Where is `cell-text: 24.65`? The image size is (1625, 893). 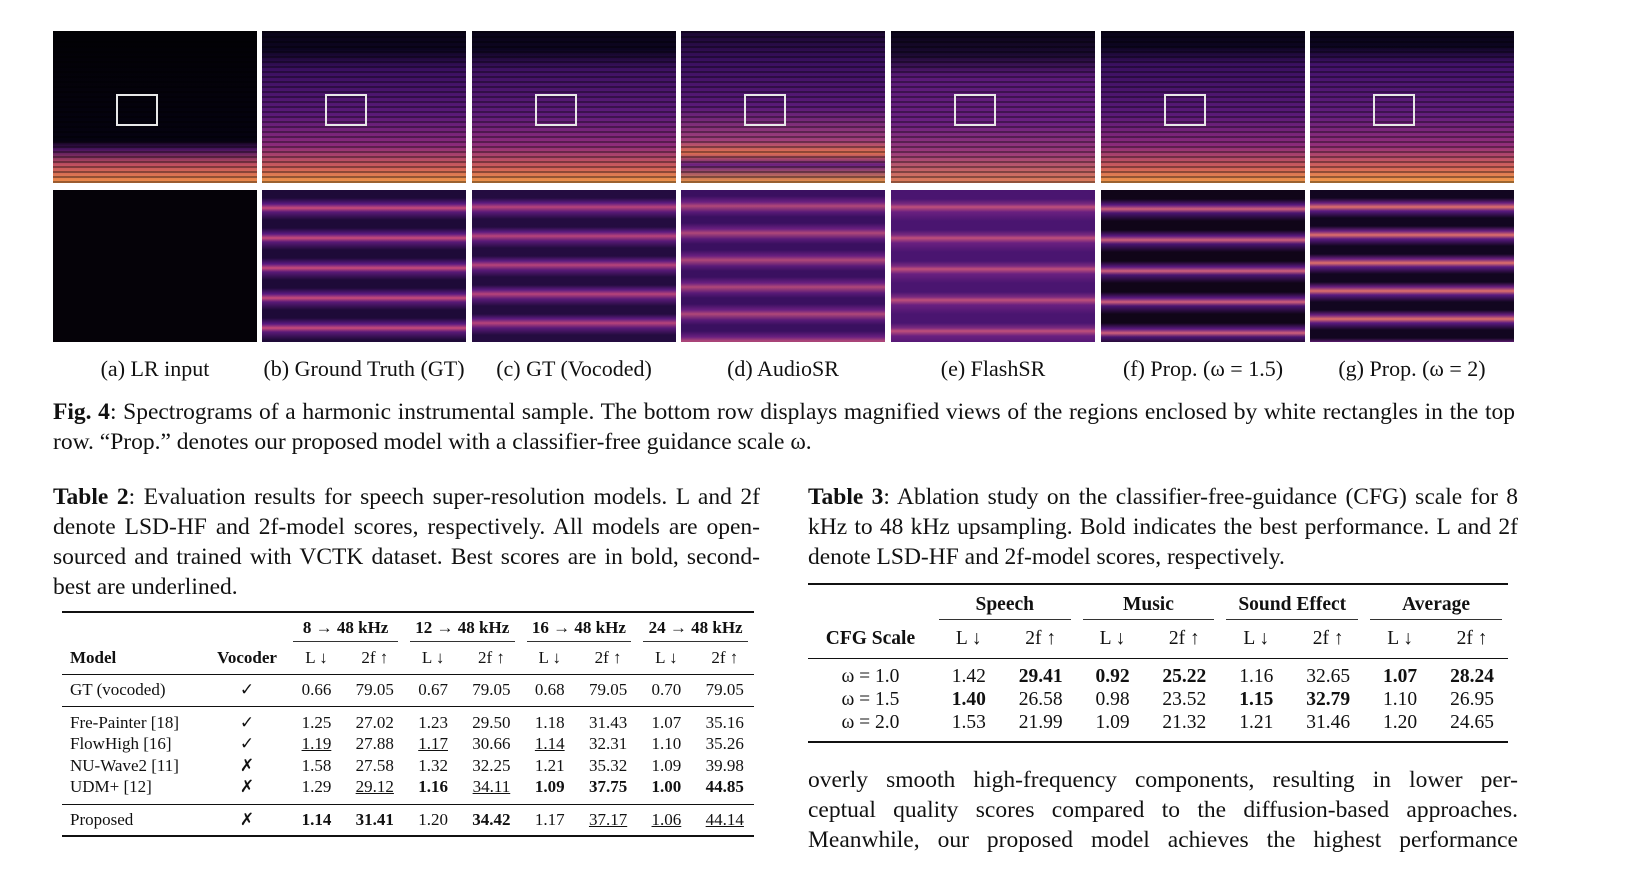
cell-text: 24.65 is located at coordinates (1472, 722).